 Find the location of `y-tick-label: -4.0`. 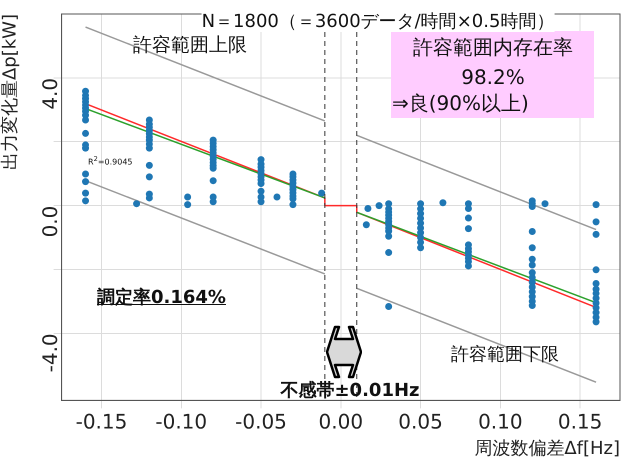

y-tick-label: -4.0 is located at coordinates (50, 352).